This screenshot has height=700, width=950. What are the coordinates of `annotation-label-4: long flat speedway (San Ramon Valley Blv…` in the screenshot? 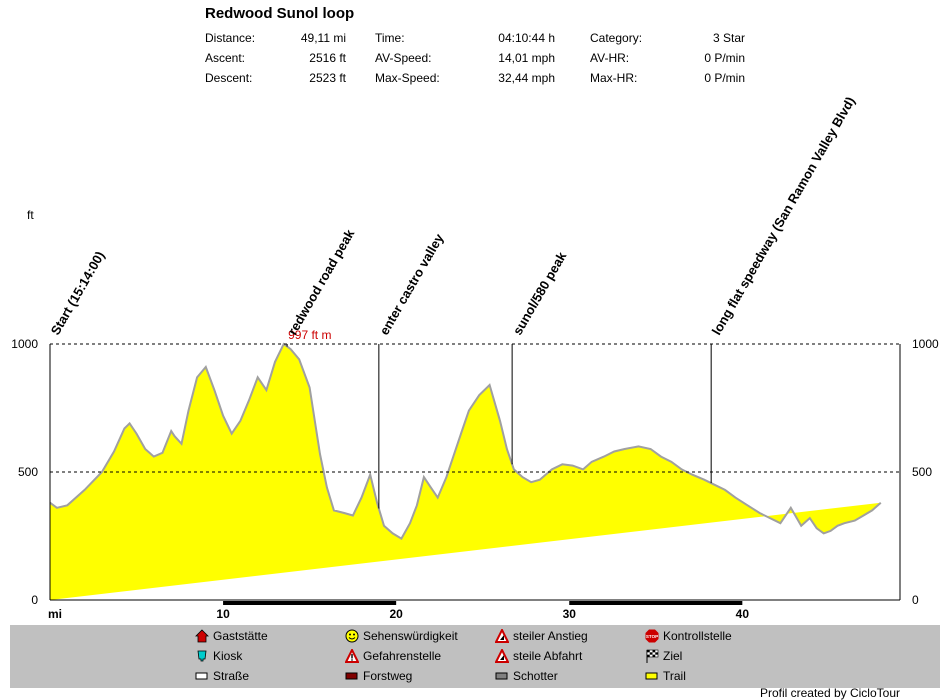 It's located at (783, 215).